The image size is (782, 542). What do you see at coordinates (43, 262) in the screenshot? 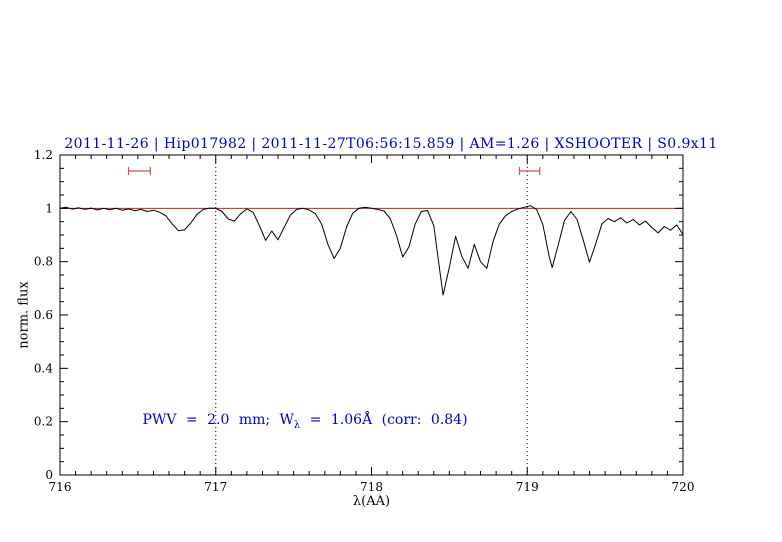
I see `y-tick-label: 0.8` at bounding box center [43, 262].